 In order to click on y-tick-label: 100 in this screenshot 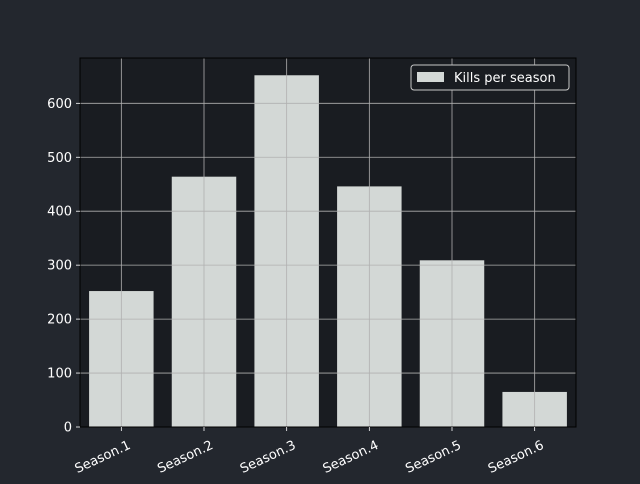, I will do `click(59, 374)`.